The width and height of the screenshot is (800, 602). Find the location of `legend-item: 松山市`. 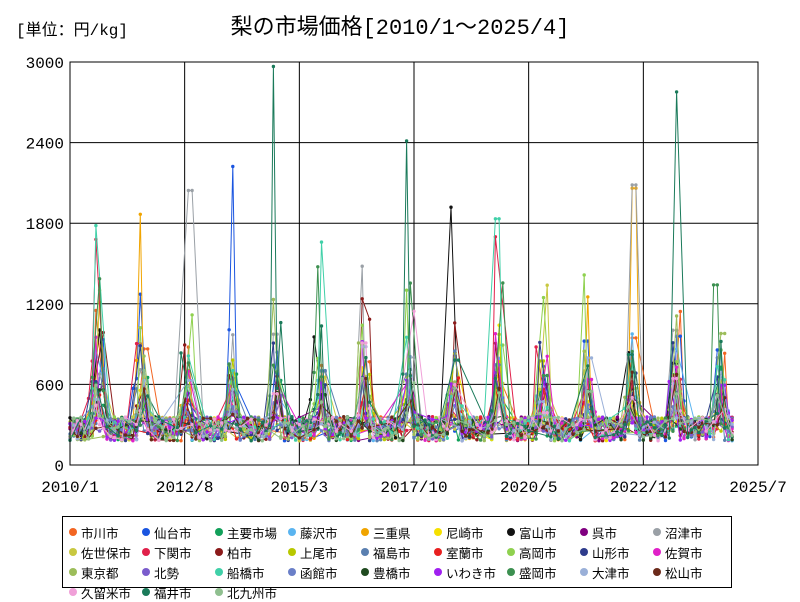

legend-item: 松山市 is located at coordinates (689, 572).